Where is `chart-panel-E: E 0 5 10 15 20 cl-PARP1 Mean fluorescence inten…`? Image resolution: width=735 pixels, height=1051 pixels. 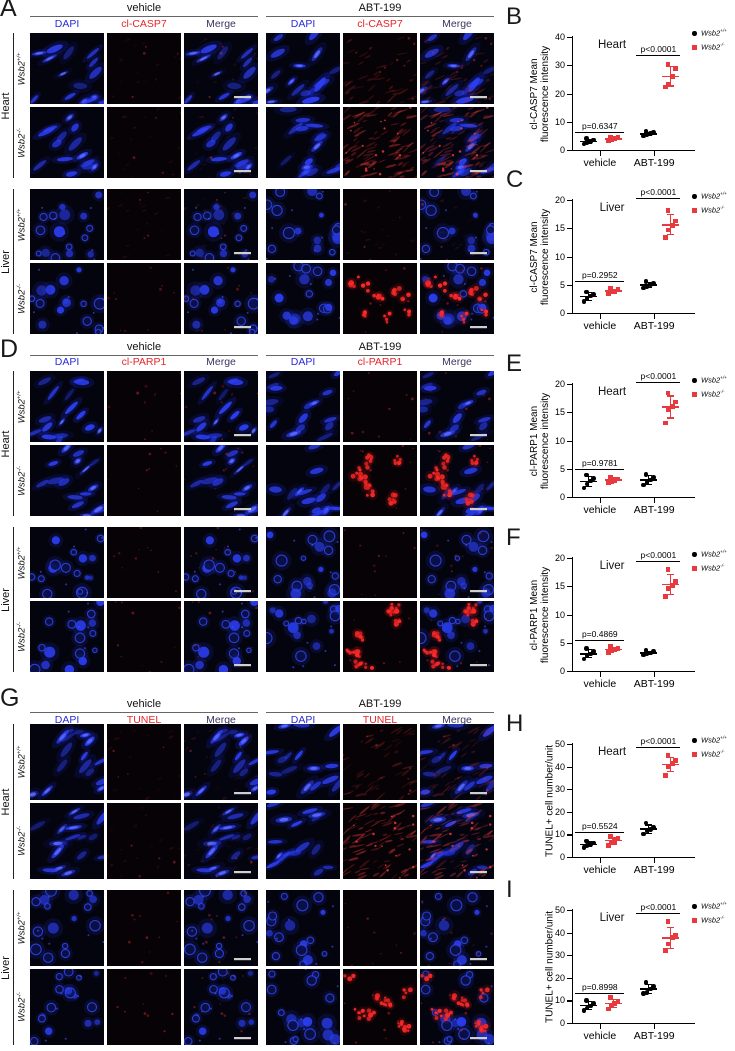 chart-panel-E: E 0 5 10 15 20 cl-PARP1 Mean fluorescence inten… is located at coordinates (617, 437).